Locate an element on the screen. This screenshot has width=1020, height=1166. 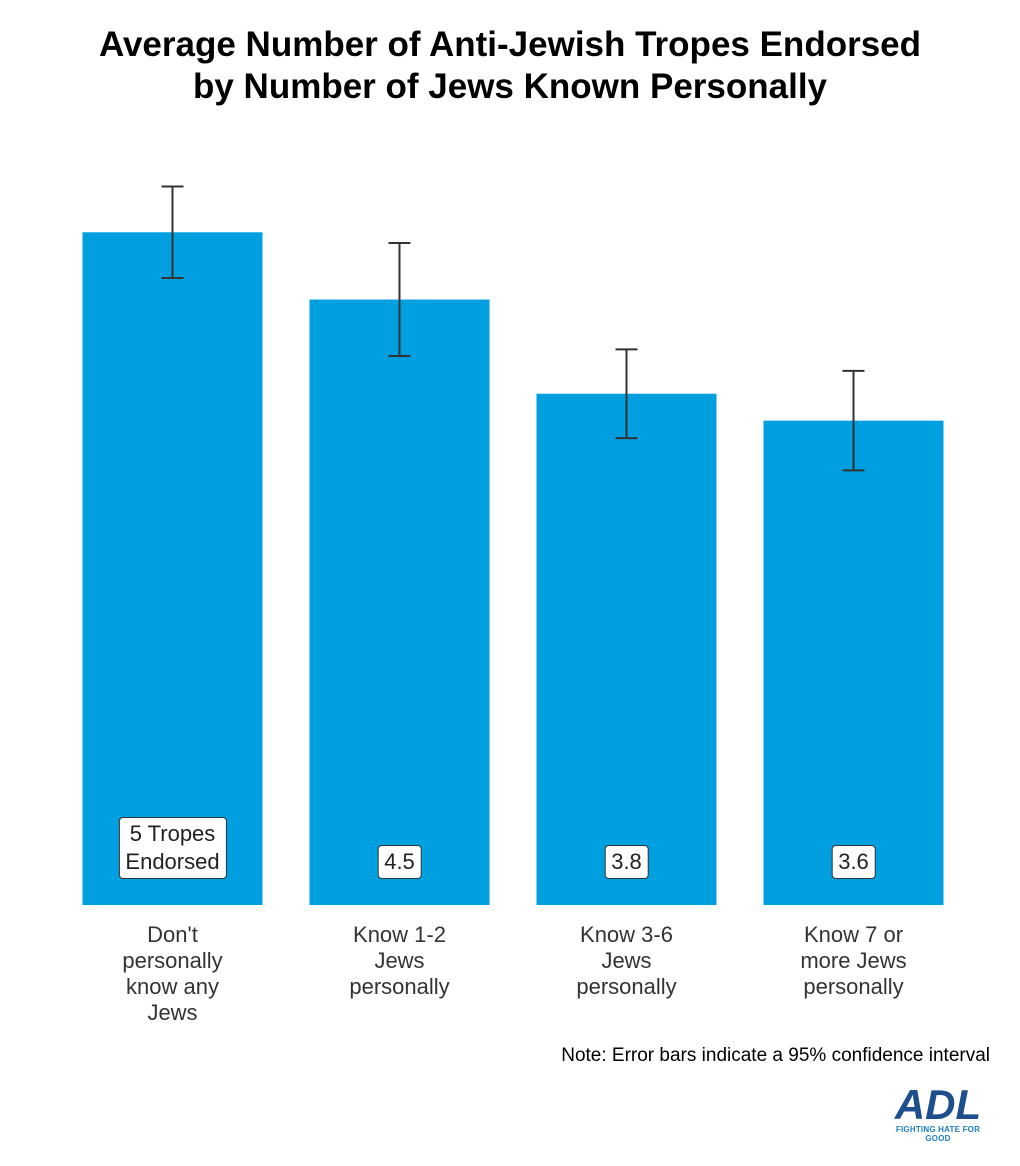
x-tick-label: Don't personally know any Jews is located at coordinates (172, 973).